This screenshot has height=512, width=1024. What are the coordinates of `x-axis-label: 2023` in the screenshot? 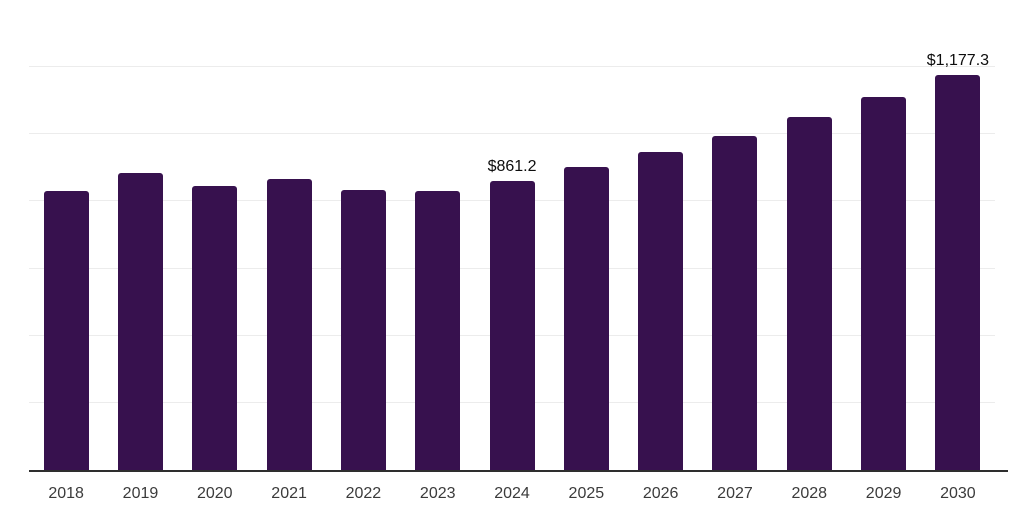 It's located at (437, 493).